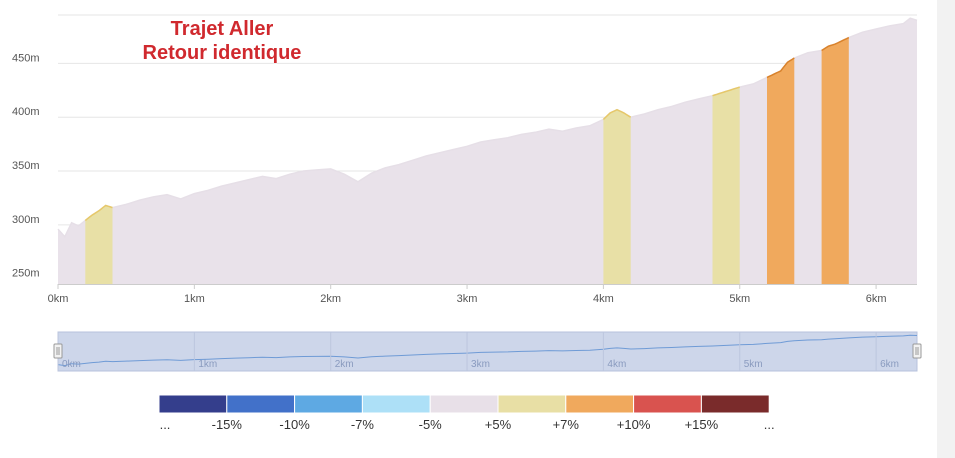 This screenshot has height=458, width=955. Describe the element at coordinates (222, 29) in the screenshot. I see `title-line-1: Trajet Aller` at that location.